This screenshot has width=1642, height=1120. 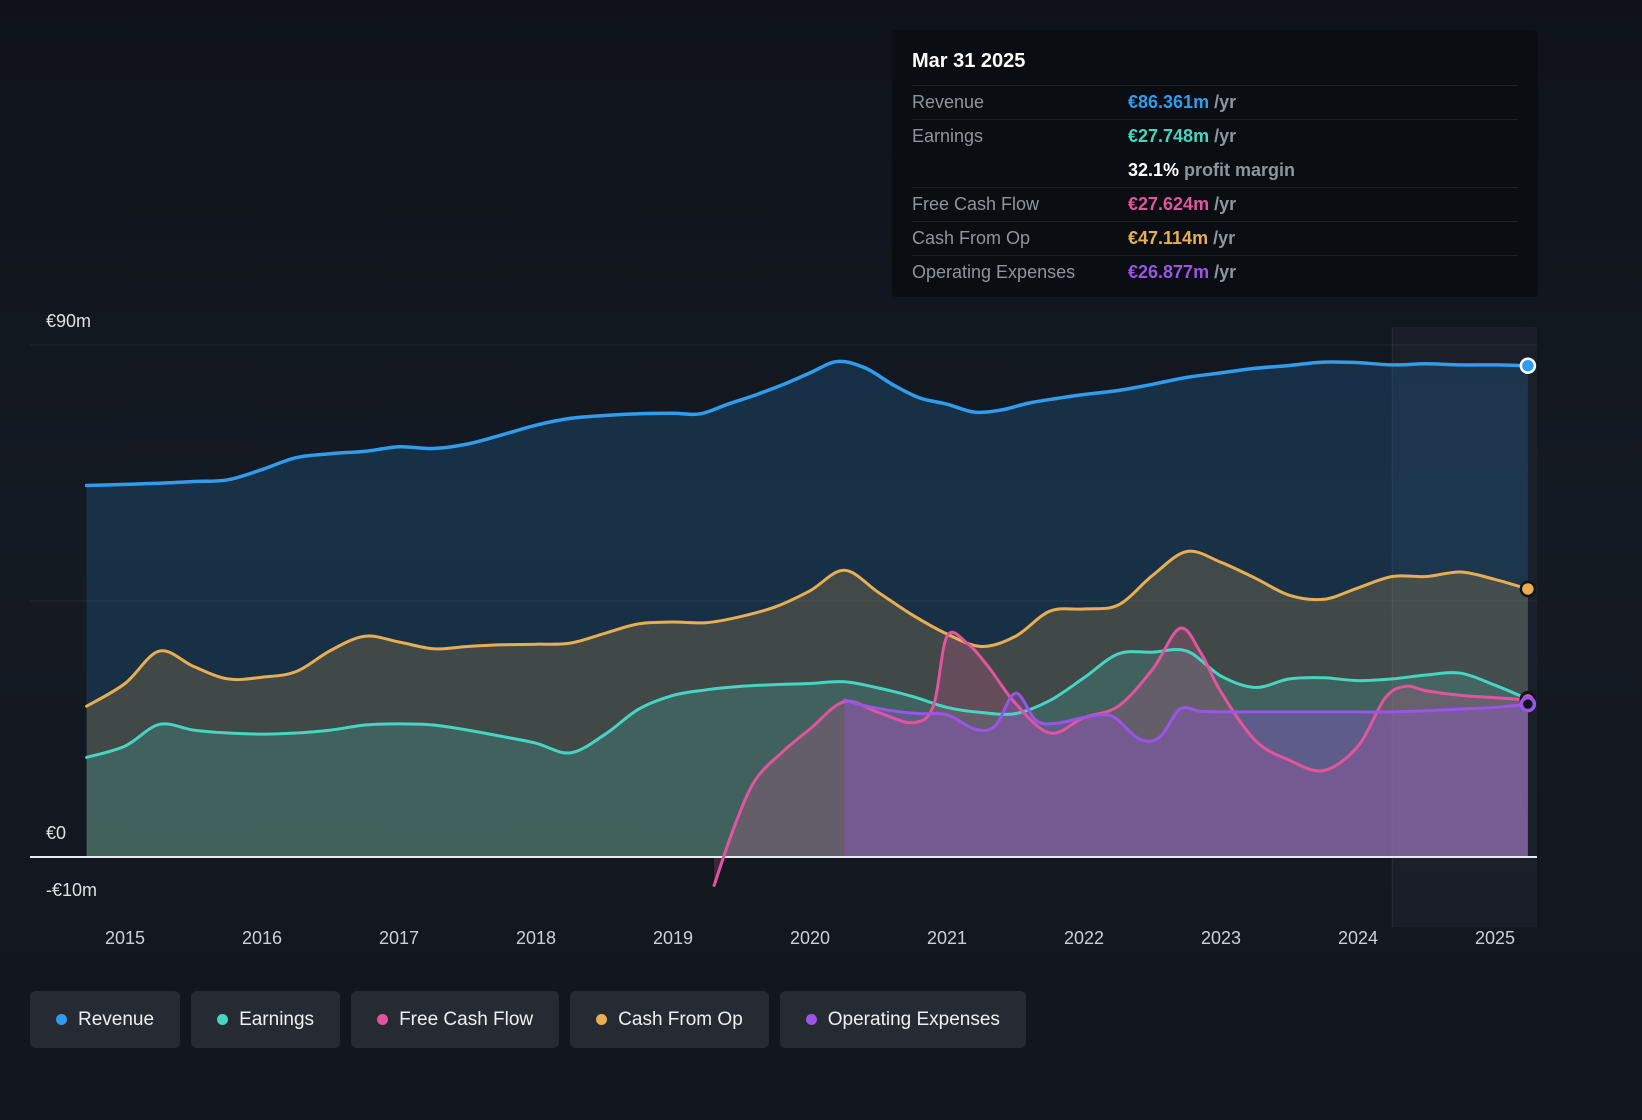 I want to click on legend-item-free-cash-flow: Free Cash Flow, so click(x=455, y=1019).